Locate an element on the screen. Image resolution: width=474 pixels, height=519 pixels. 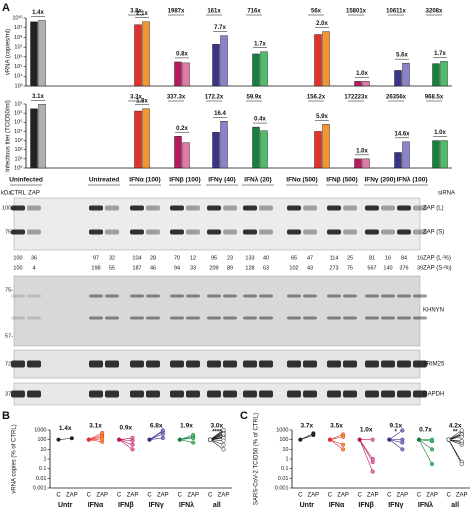
comparison-label: 716x is located at coordinates (254, 12).